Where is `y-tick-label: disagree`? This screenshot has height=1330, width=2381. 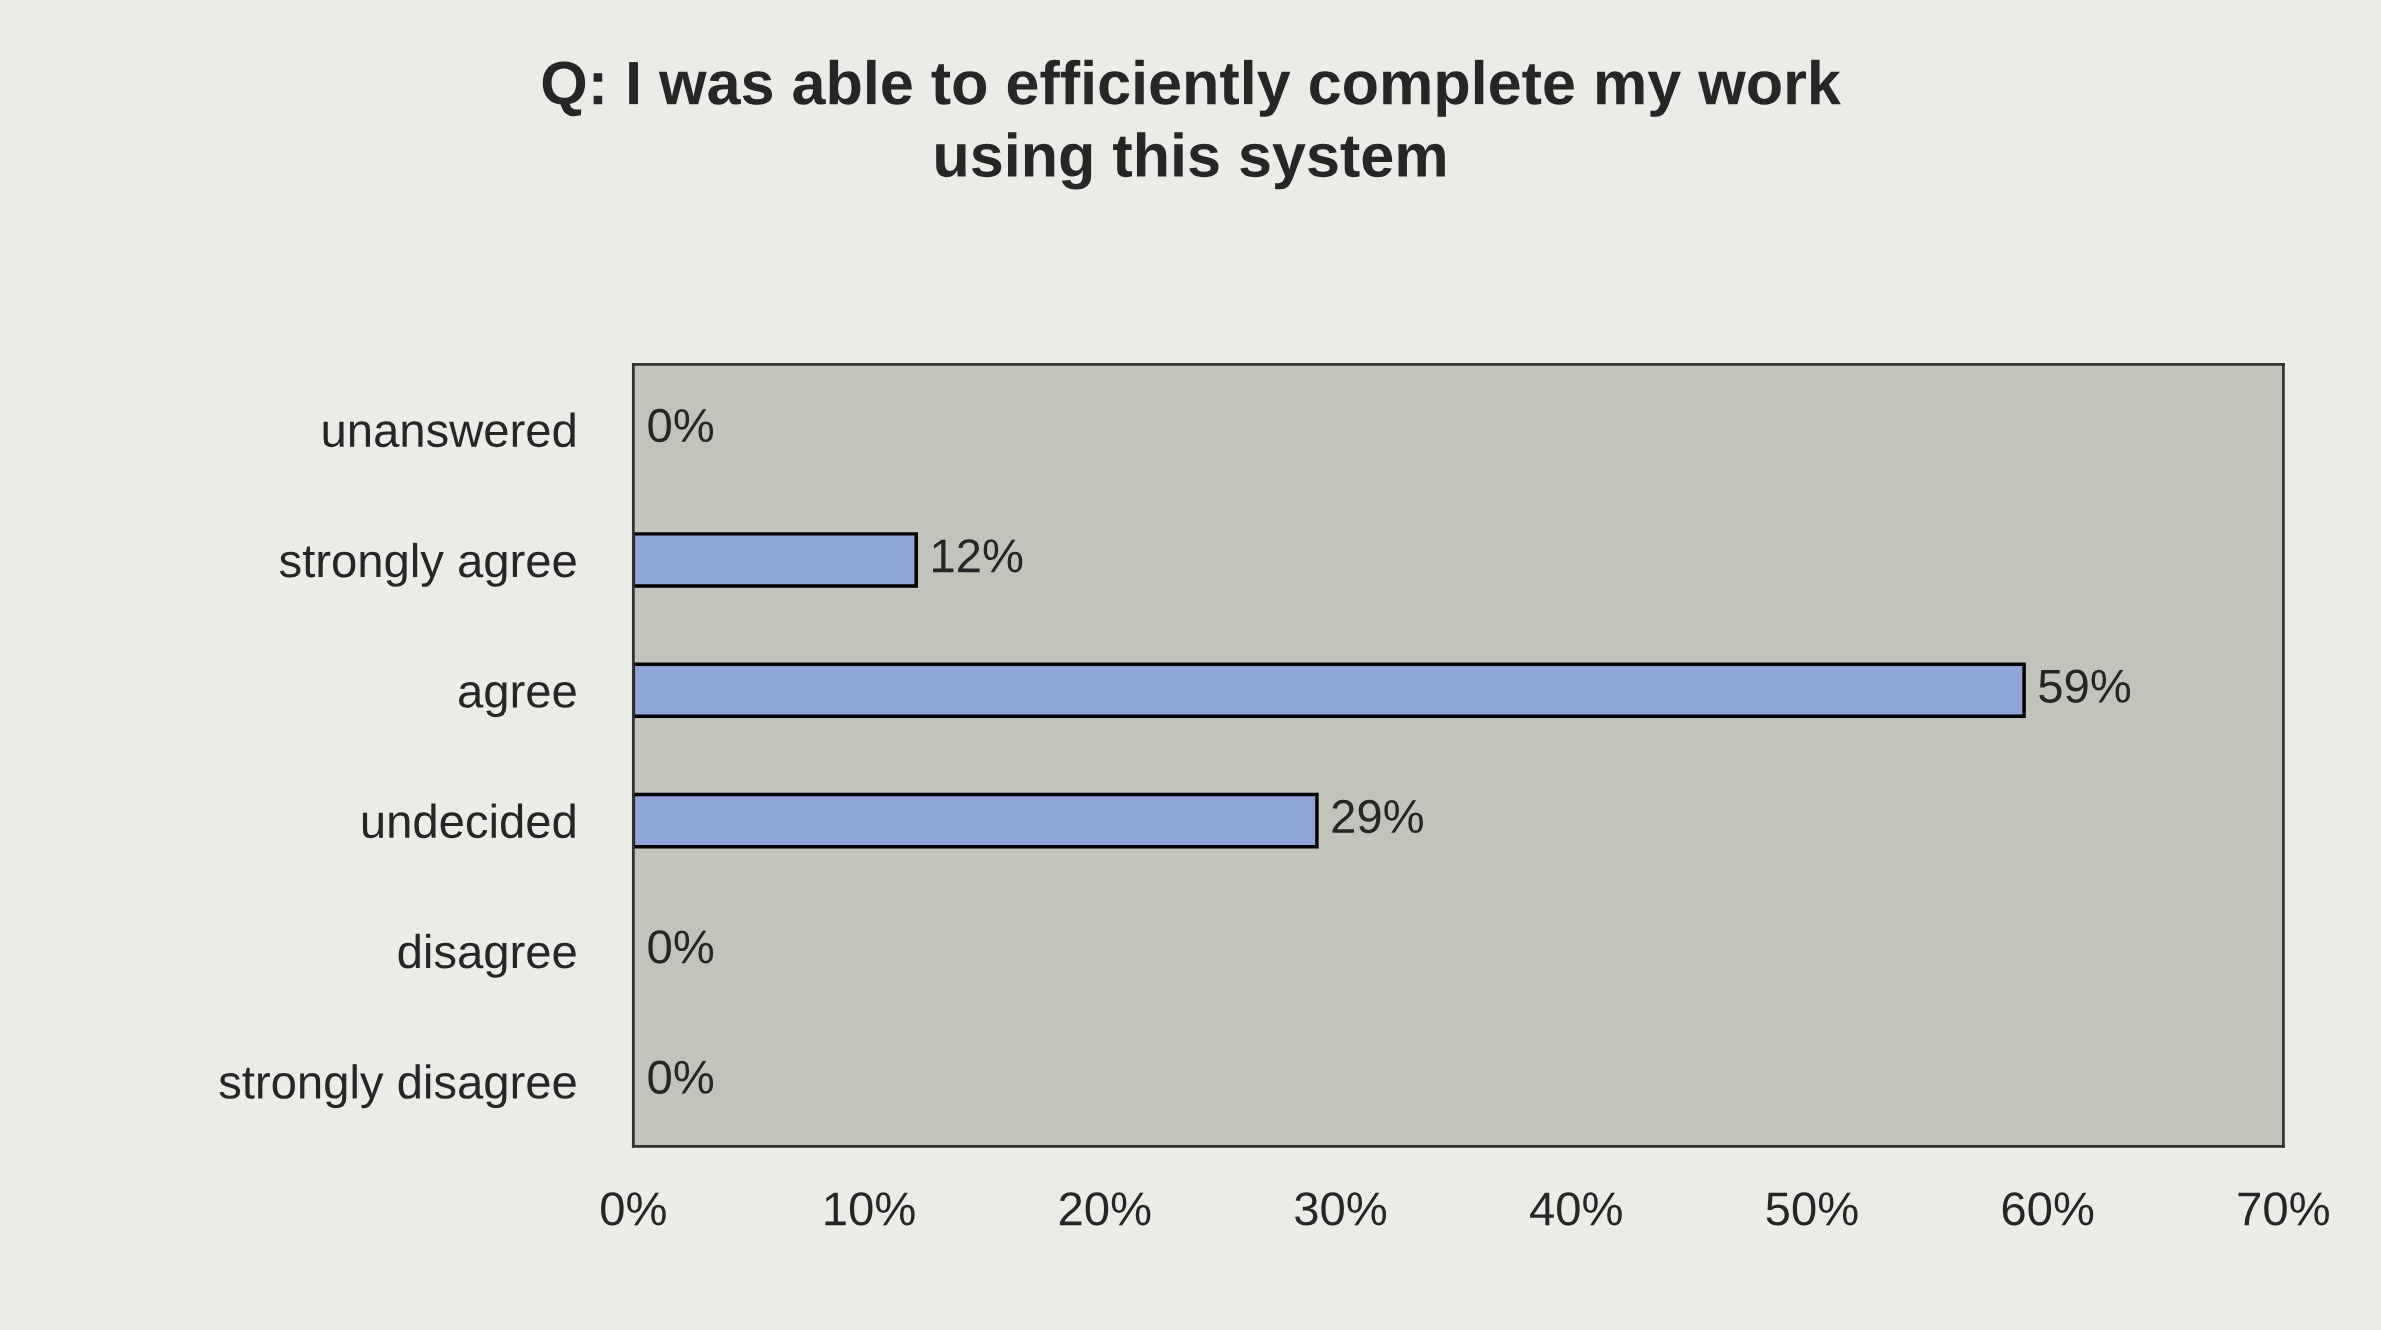 y-tick-label: disagree is located at coordinates (487, 955).